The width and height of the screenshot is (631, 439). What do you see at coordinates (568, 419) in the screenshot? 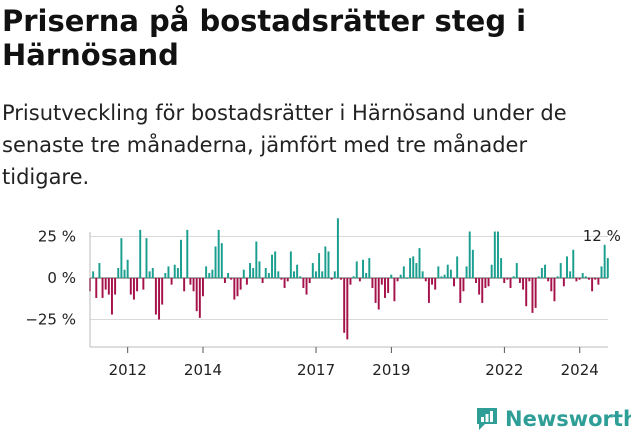
I see `brand-name: Newsworthy` at bounding box center [568, 419].